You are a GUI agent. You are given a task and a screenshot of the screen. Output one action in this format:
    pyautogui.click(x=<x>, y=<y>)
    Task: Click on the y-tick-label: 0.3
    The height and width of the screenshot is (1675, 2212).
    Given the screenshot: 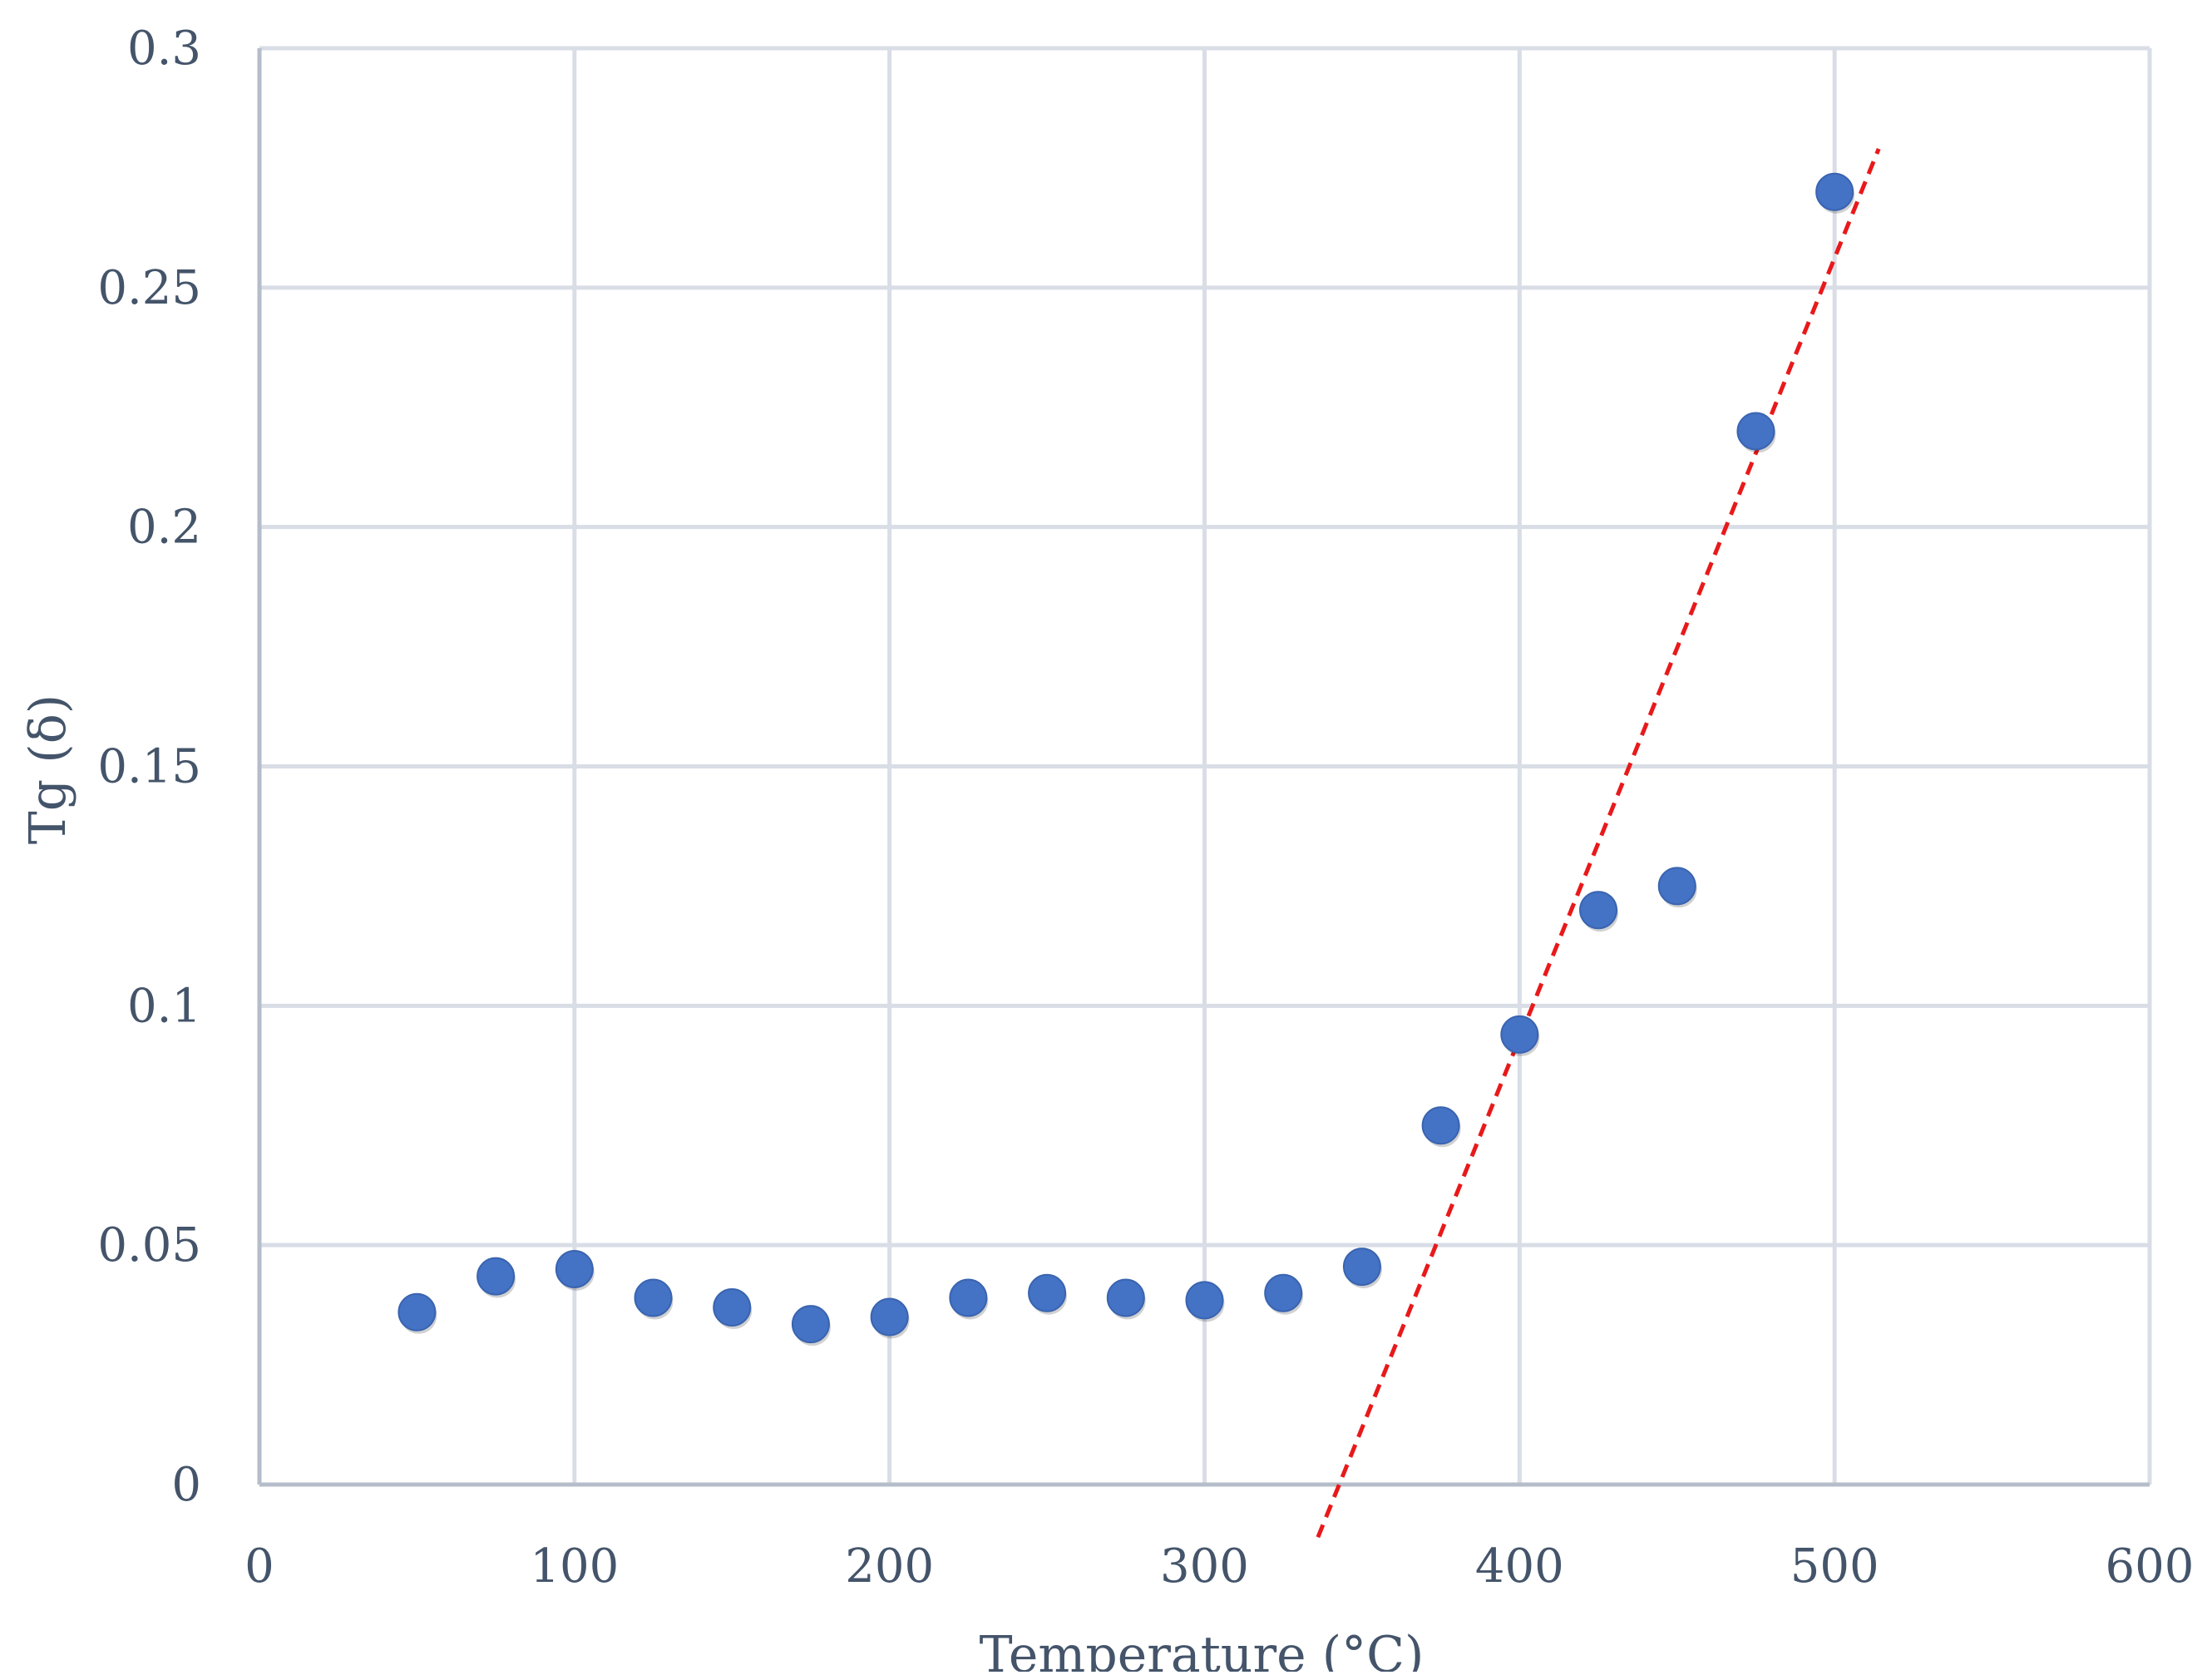 What is the action you would take?
    pyautogui.click(x=164, y=49)
    